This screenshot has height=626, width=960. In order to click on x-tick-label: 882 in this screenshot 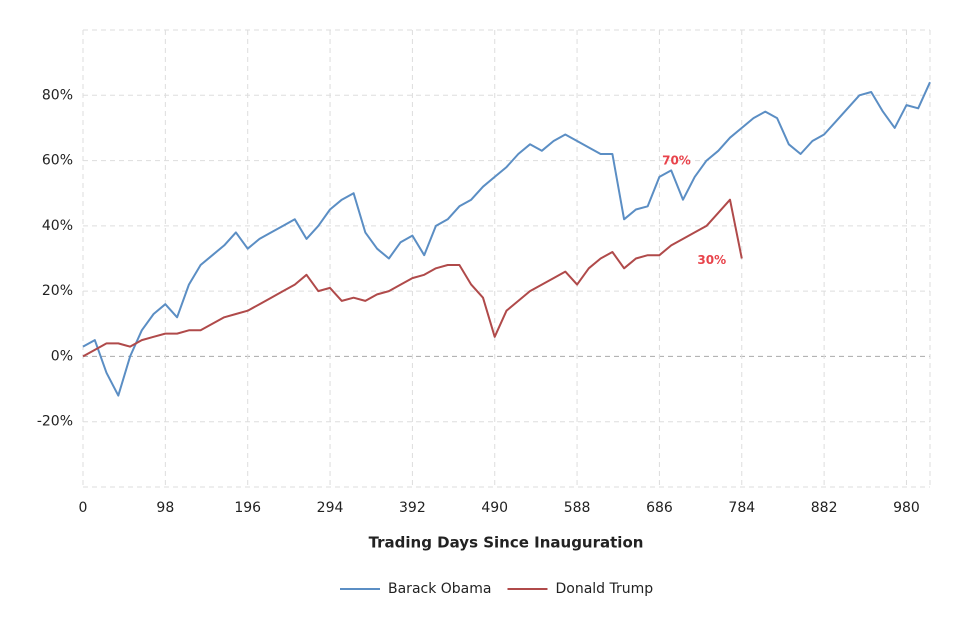, I will do `click(824, 508)`.